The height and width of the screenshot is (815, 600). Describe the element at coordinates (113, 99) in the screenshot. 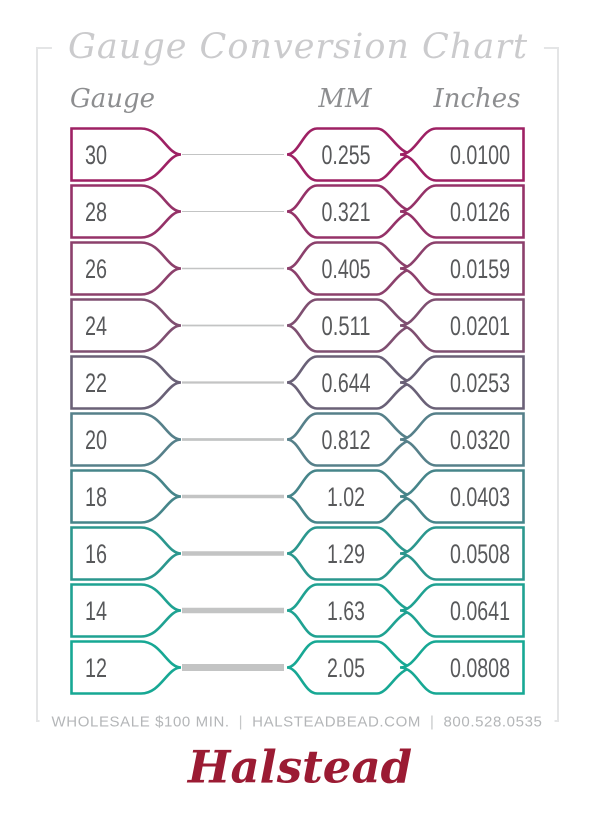

I see `column-header-gauge: Gauge` at that location.